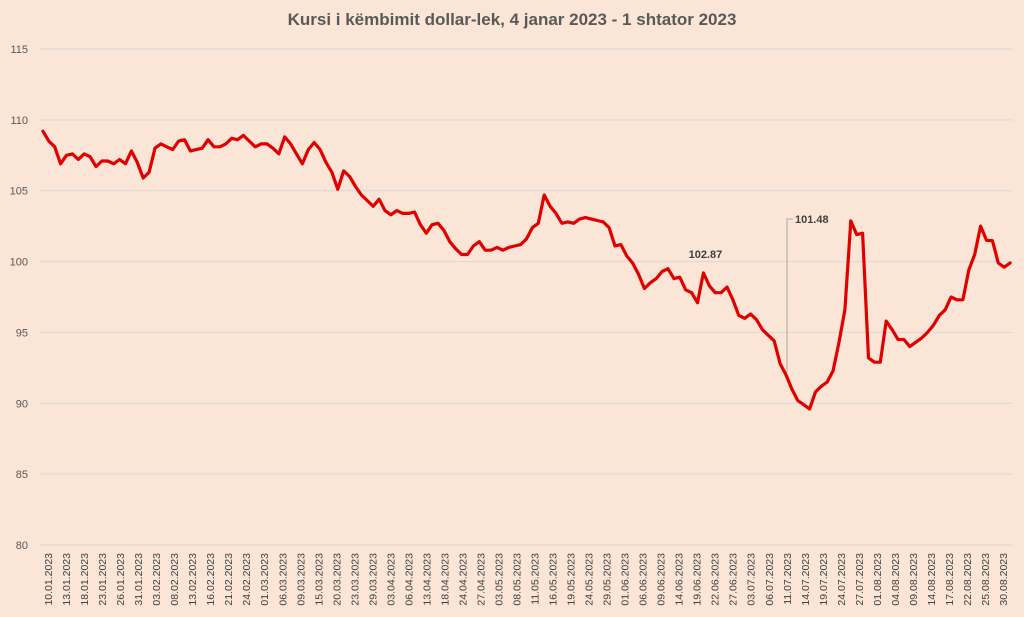 The width and height of the screenshot is (1024, 617). Describe the element at coordinates (337, 579) in the screenshot. I see `x-tick-label: 20.03.2023` at that location.